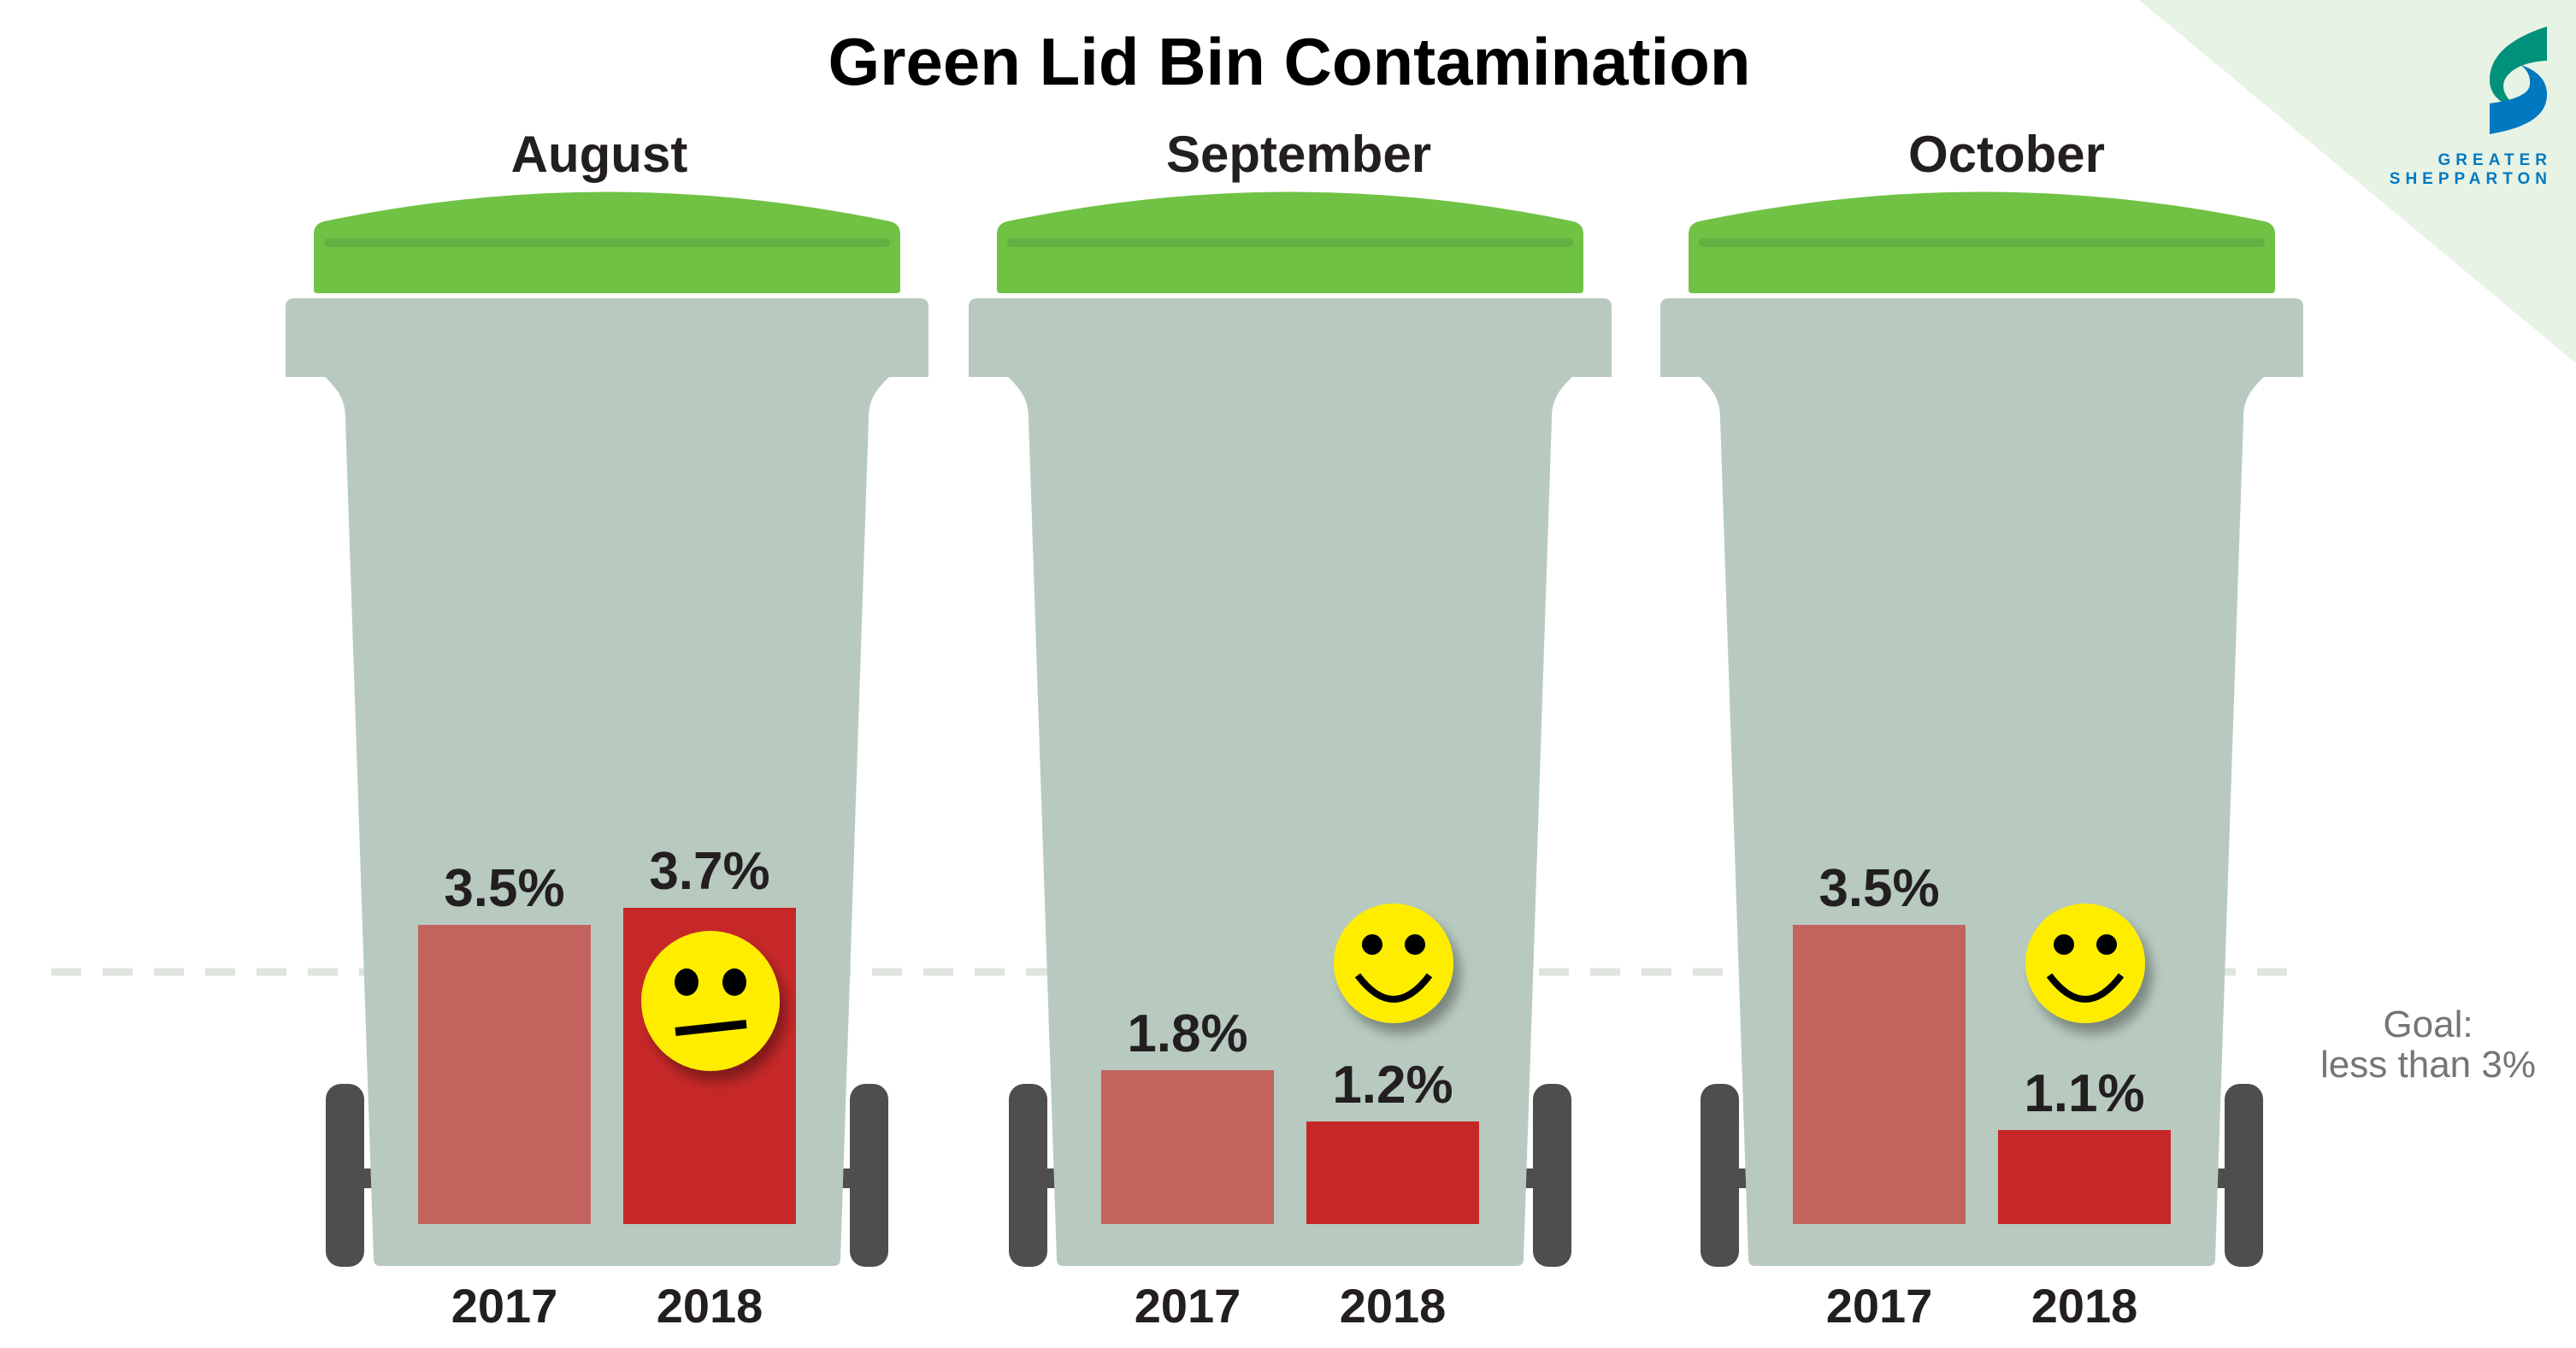  I want to click on neutral-face-icon, so click(710, 1001).